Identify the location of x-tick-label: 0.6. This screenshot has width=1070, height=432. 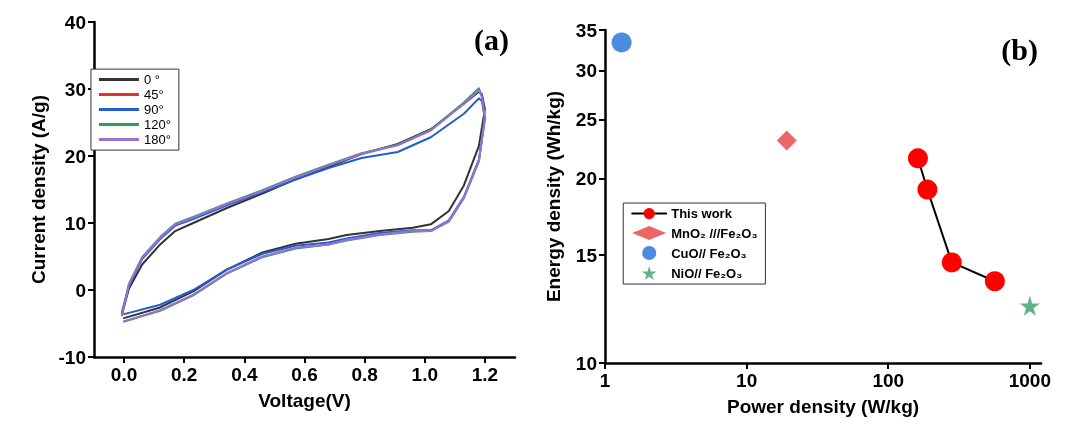
(304, 374).